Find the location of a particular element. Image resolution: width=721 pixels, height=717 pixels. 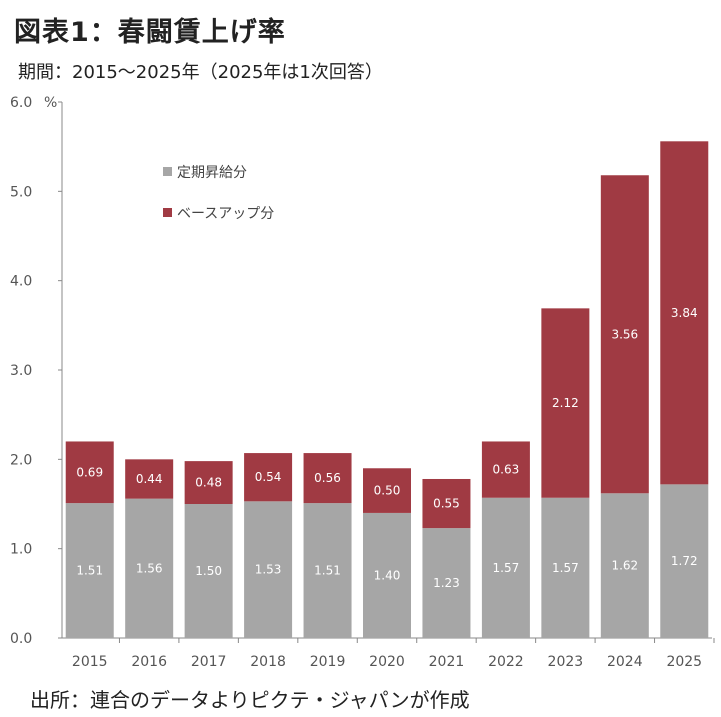

x-tick-label: 2018 is located at coordinates (268, 662).